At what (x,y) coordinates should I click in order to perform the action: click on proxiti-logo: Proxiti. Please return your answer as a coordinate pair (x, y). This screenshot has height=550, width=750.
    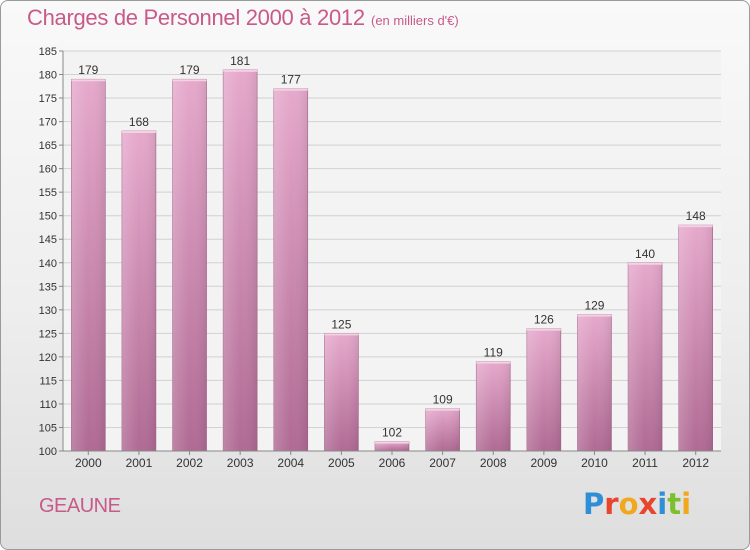
    Looking at the image, I should click on (637, 504).